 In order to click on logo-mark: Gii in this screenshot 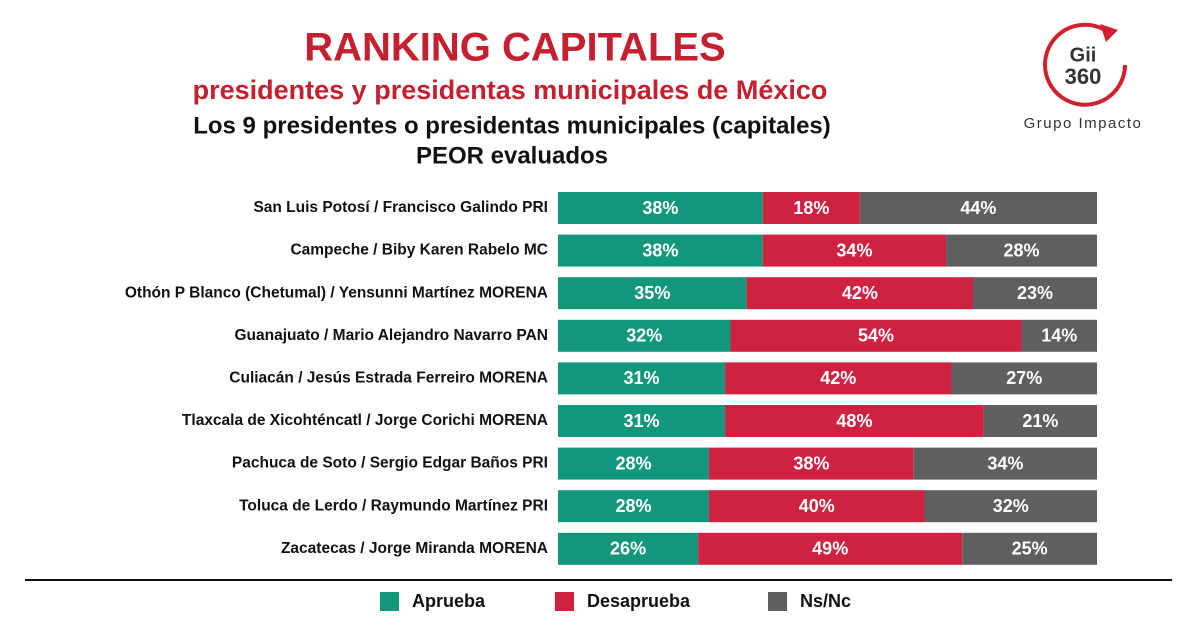, I will do `click(1083, 55)`.